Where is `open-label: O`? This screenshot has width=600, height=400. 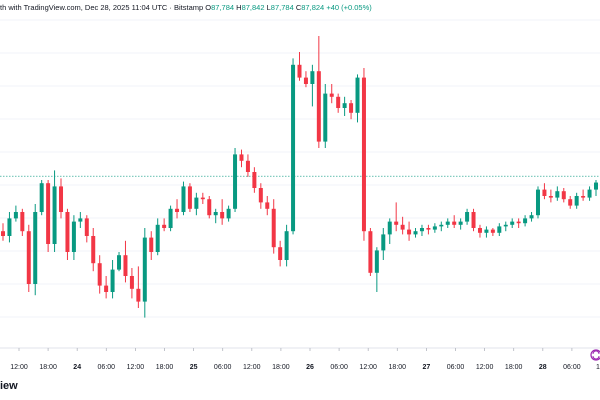 open-label: O is located at coordinates (208, 7).